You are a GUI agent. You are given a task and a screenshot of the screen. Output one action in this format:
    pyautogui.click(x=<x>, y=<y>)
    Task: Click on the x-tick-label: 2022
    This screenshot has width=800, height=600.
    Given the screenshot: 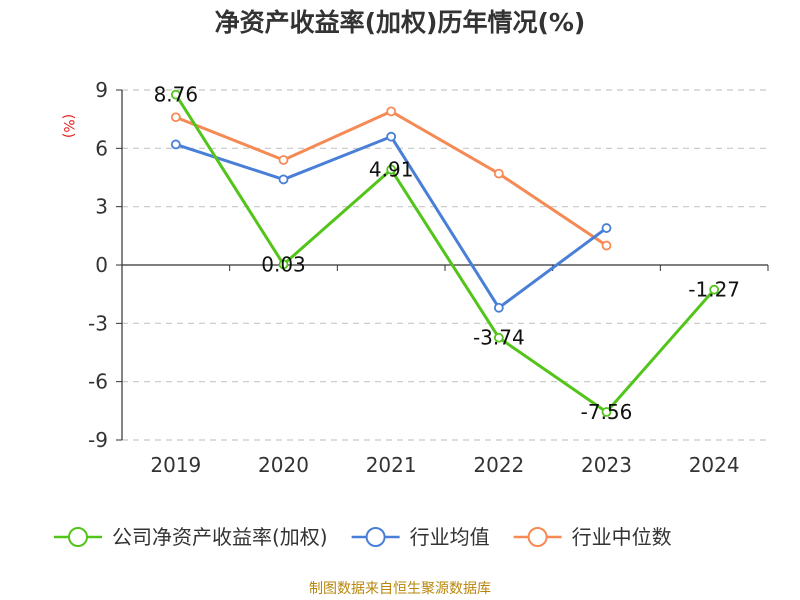 What is the action you would take?
    pyautogui.click(x=498, y=465)
    